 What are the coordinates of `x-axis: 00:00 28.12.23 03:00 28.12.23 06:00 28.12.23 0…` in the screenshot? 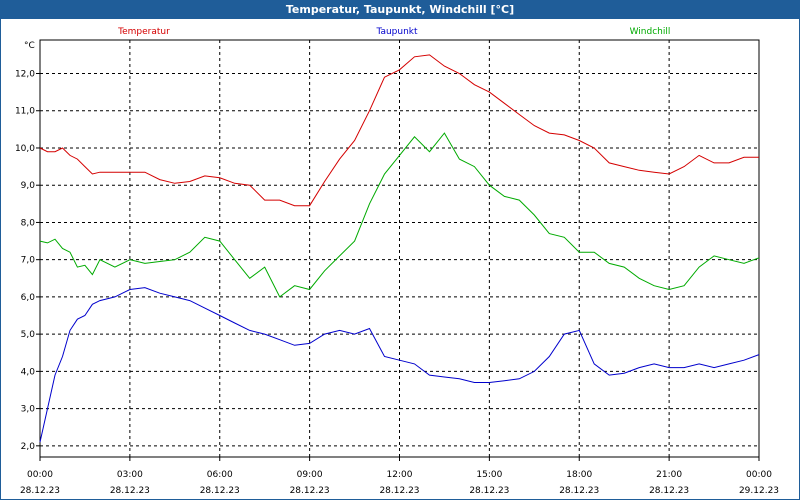 It's located at (399, 476).